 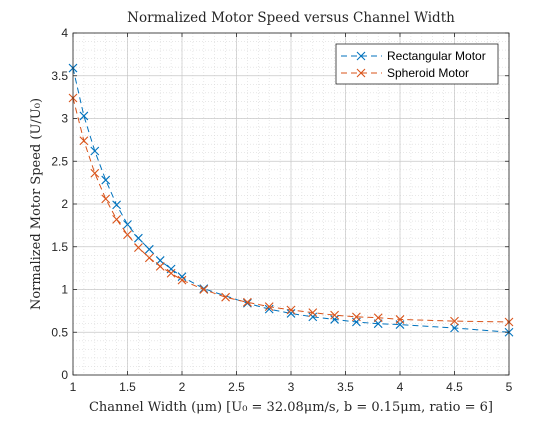 I want to click on y-tick-label: 2, so click(x=64, y=204).